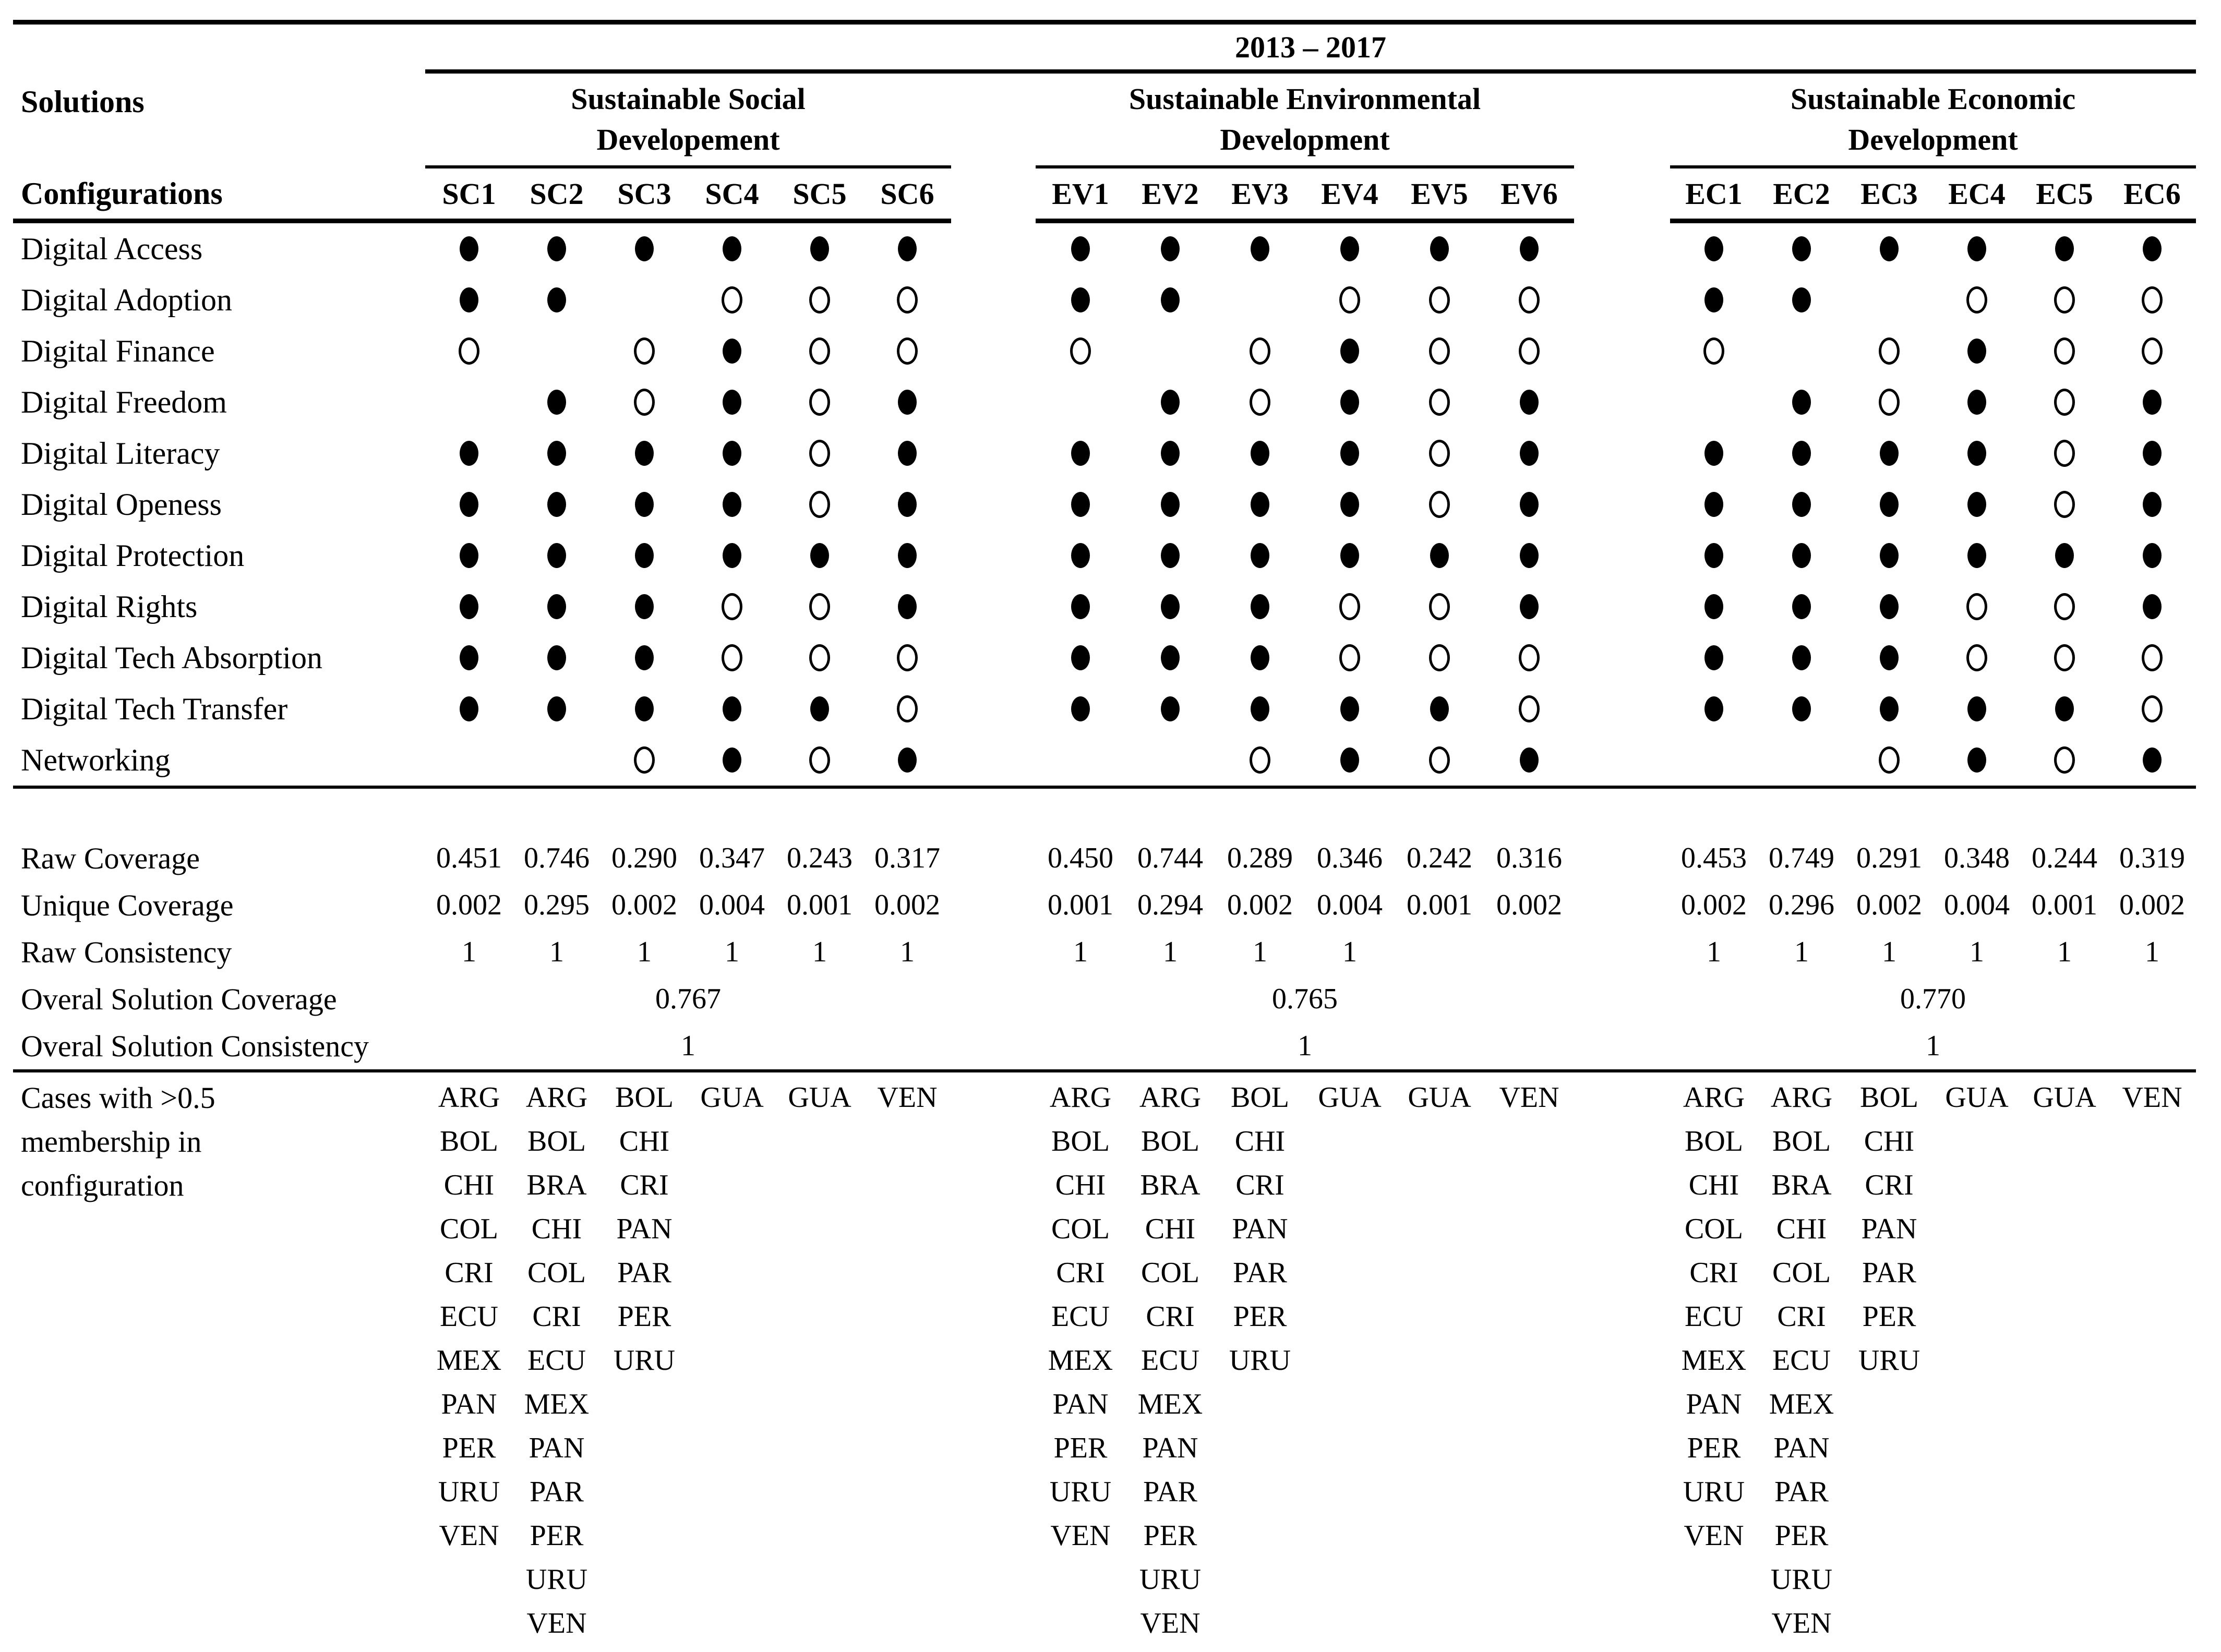  Describe the element at coordinates (732, 858) in the screenshot. I see `stat-value: 0.347` at that location.